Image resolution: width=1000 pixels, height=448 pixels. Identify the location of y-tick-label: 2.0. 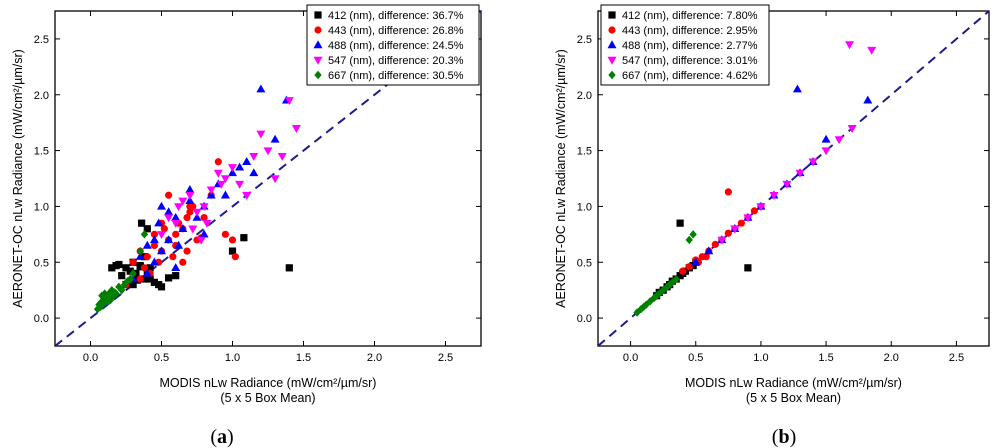
(584, 96).